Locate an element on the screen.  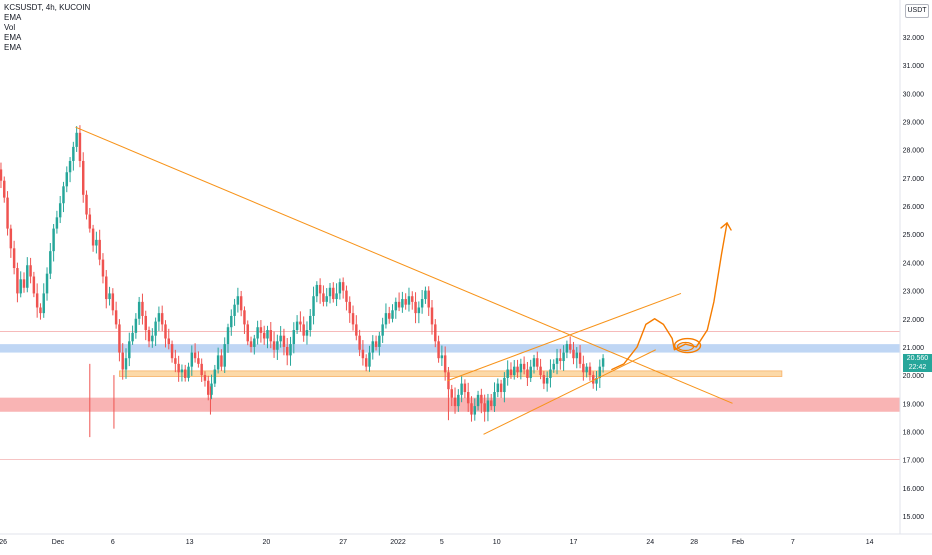
current-price-value: 20.560 is located at coordinates (917, 358).